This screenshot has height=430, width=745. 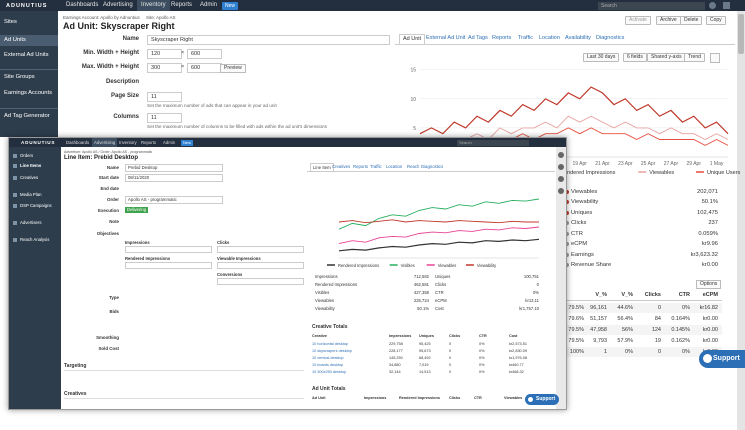 I want to click on sidebar-item: DSP Campaigns, so click(x=36, y=205).